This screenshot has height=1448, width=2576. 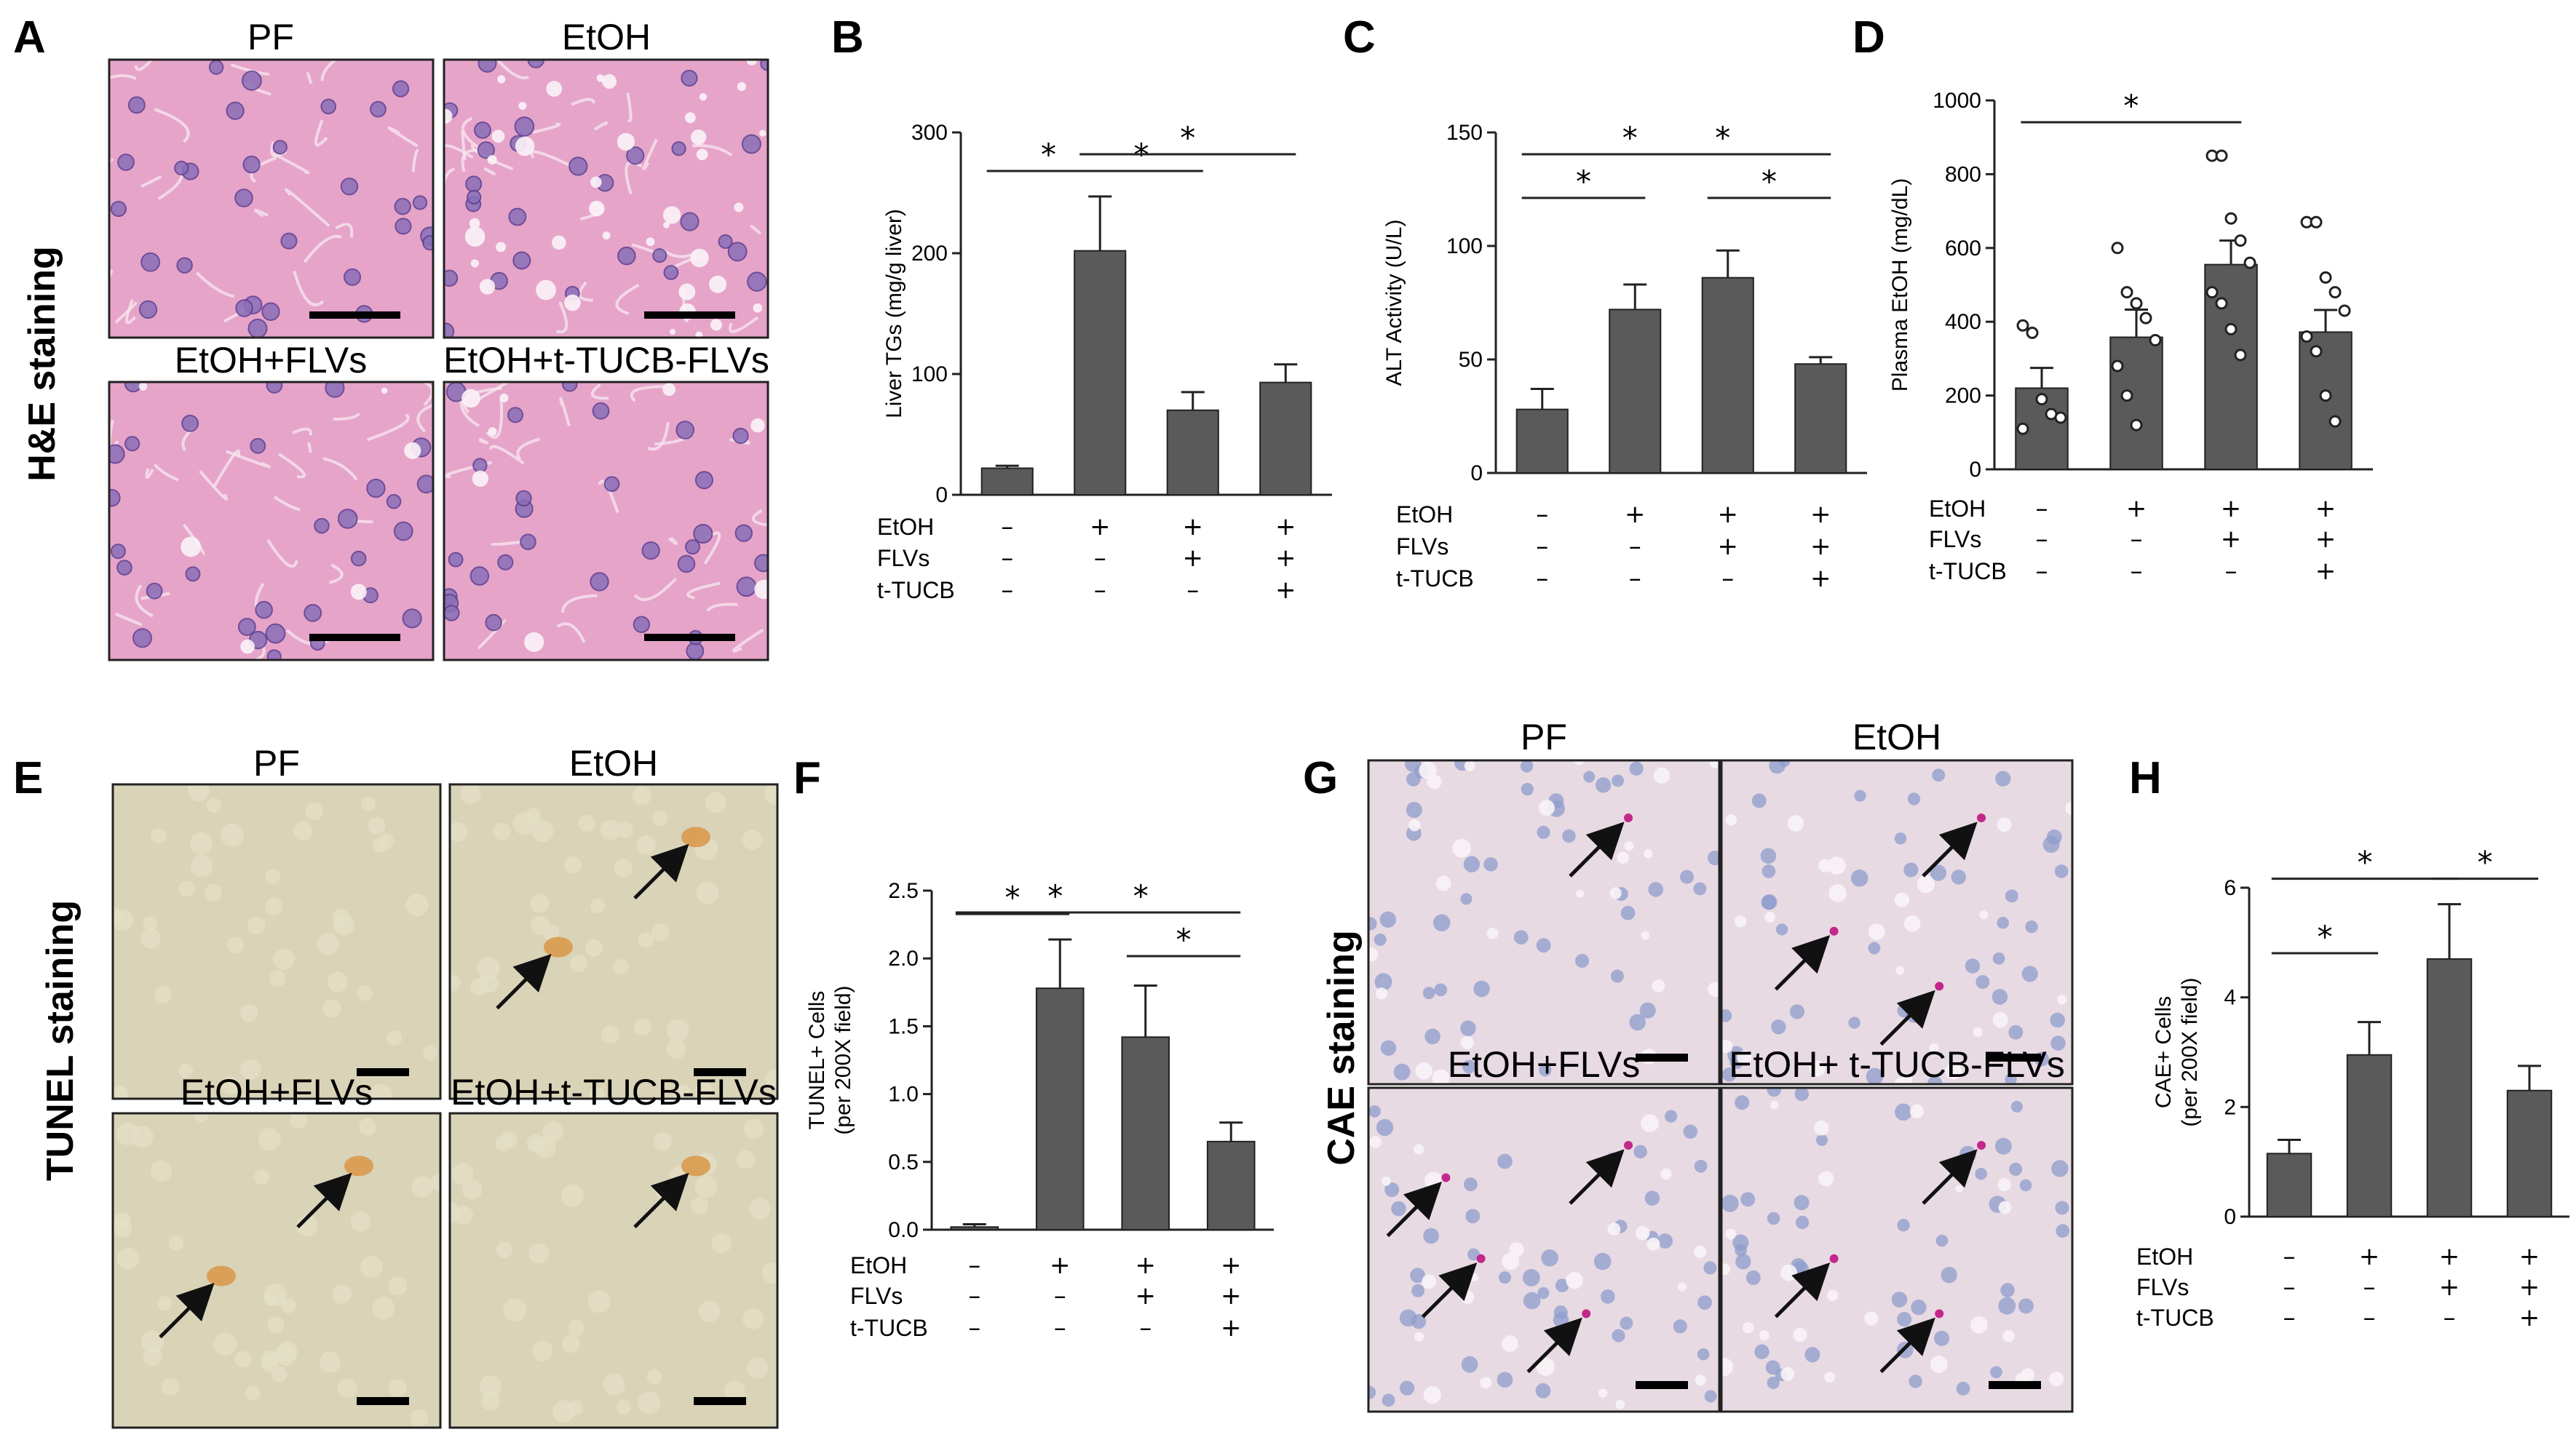 I want to click on micrograph-border, so click(x=606, y=199).